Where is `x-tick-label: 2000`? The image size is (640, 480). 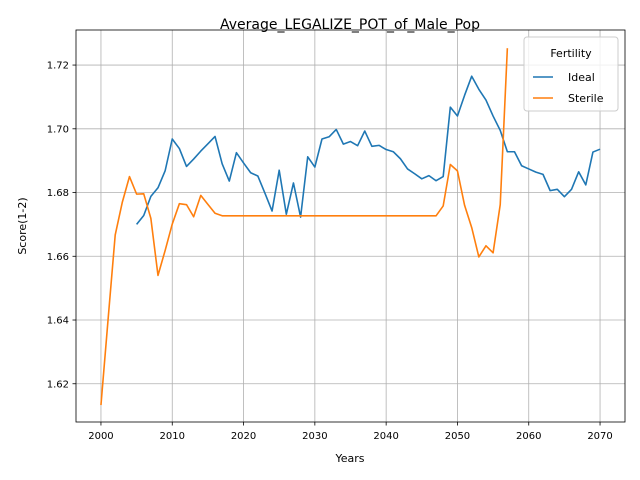 x-tick-label: 2000 is located at coordinates (100, 436).